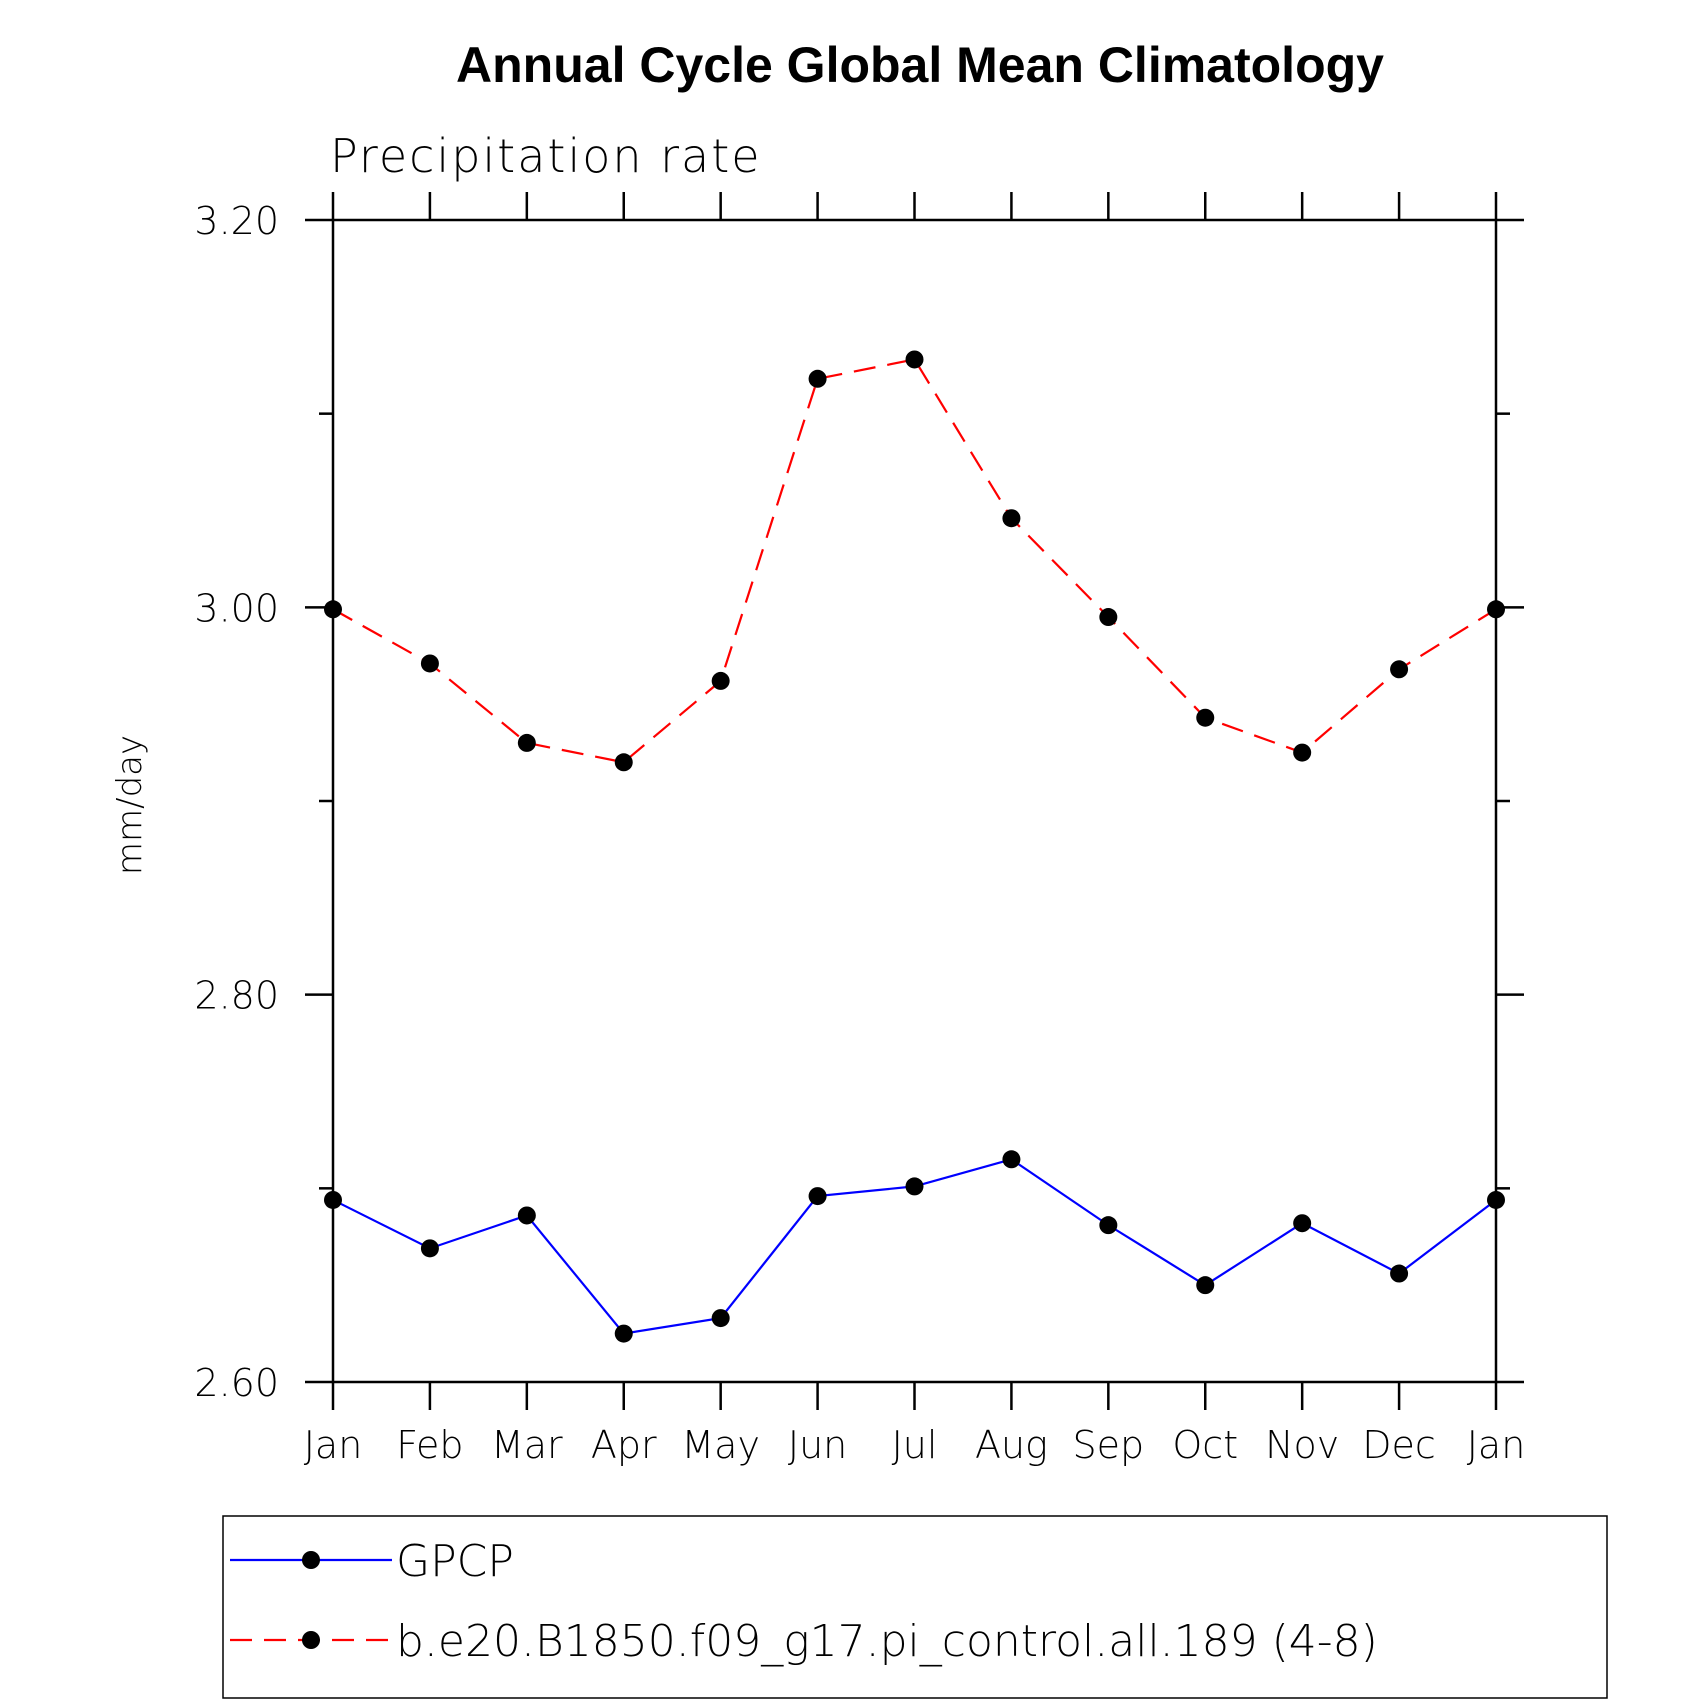 Image resolution: width=1702 pixels, height=1702 pixels. What do you see at coordinates (817, 1445) in the screenshot?
I see `x-tick-label: Jun` at bounding box center [817, 1445].